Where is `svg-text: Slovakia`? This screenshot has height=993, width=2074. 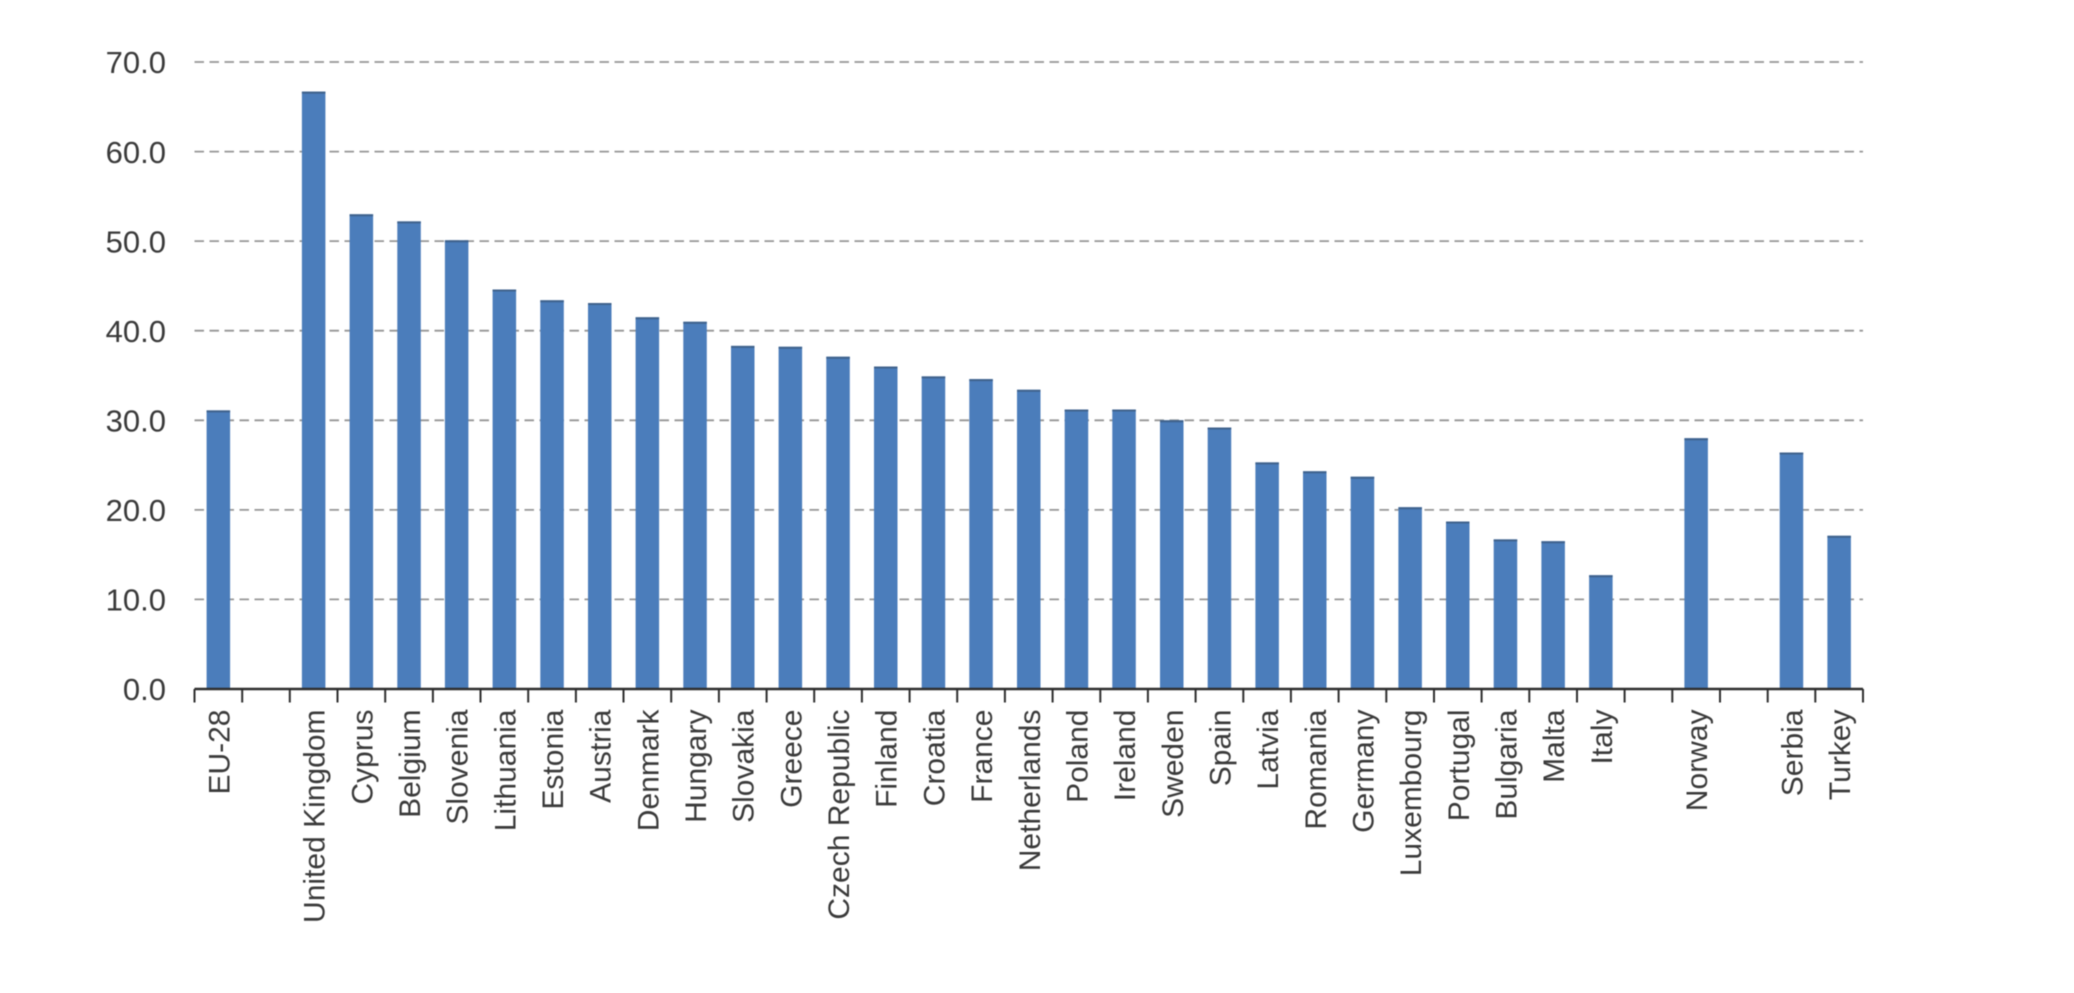 svg-text: Slovakia is located at coordinates (744, 766).